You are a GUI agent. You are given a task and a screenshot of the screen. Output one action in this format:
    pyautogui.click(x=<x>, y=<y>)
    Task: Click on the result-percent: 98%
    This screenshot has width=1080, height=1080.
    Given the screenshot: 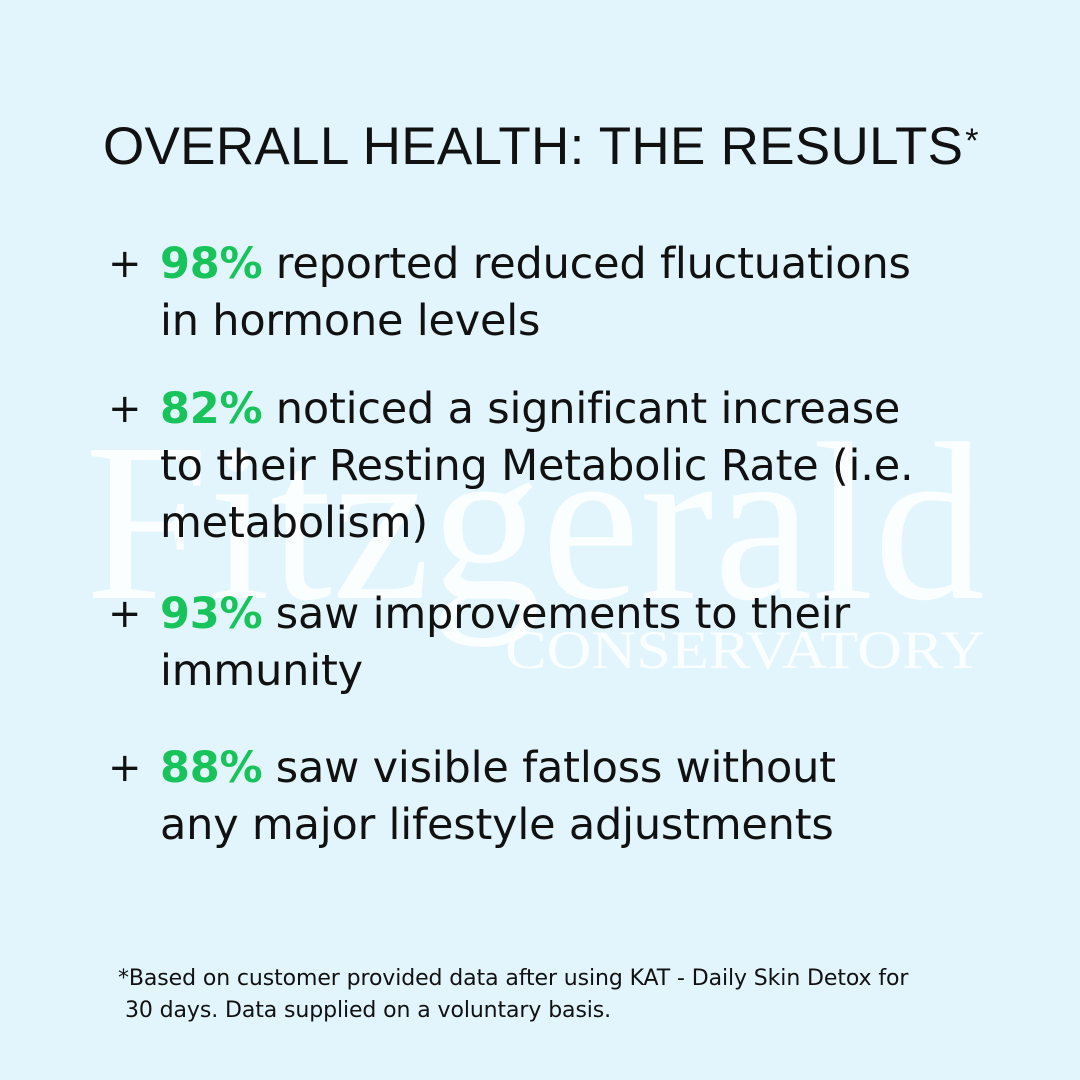 What is the action you would take?
    pyautogui.click(x=211, y=264)
    